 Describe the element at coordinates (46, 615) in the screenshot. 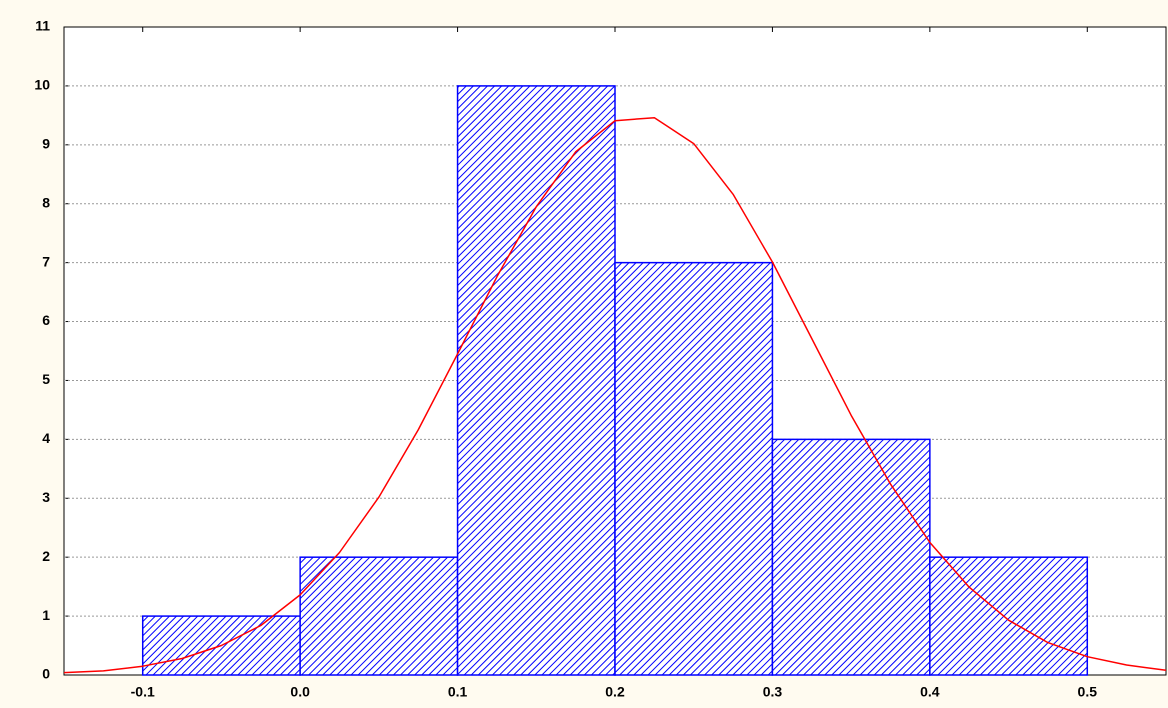

I see `y-tick-label: 1` at that location.